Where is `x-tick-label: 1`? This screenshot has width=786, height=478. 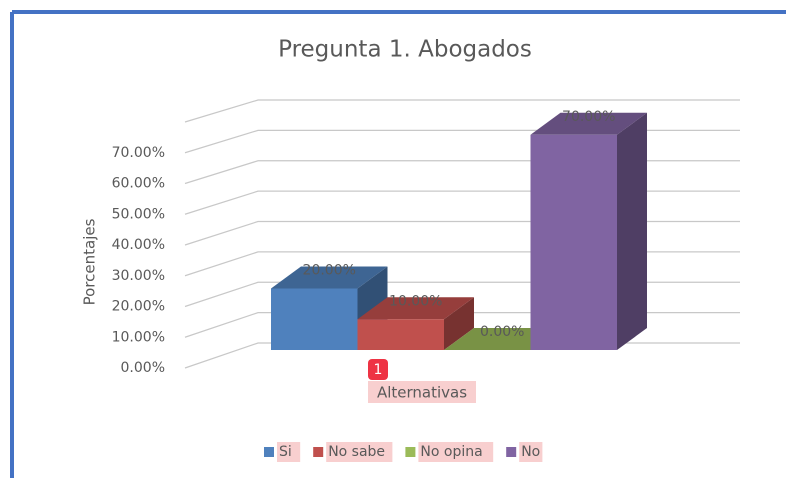 x-tick-label: 1 is located at coordinates (378, 370).